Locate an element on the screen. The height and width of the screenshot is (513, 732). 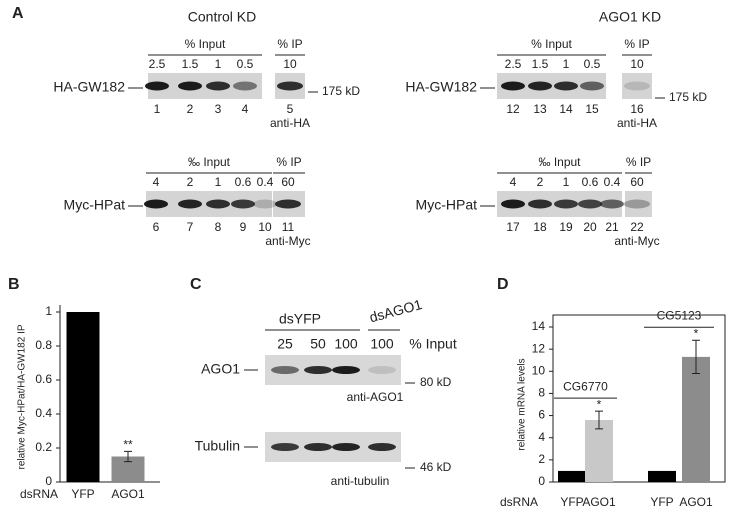
row-label: Tubulin is located at coordinates (217, 446).